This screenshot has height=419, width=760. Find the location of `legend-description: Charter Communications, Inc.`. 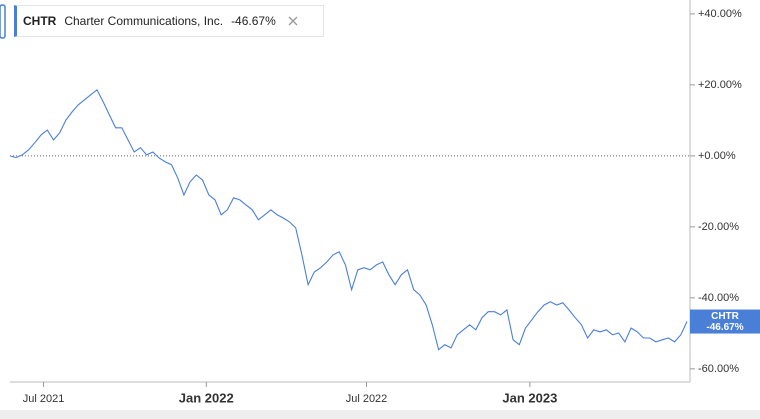

legend-description: Charter Communications, Inc. is located at coordinates (144, 21).